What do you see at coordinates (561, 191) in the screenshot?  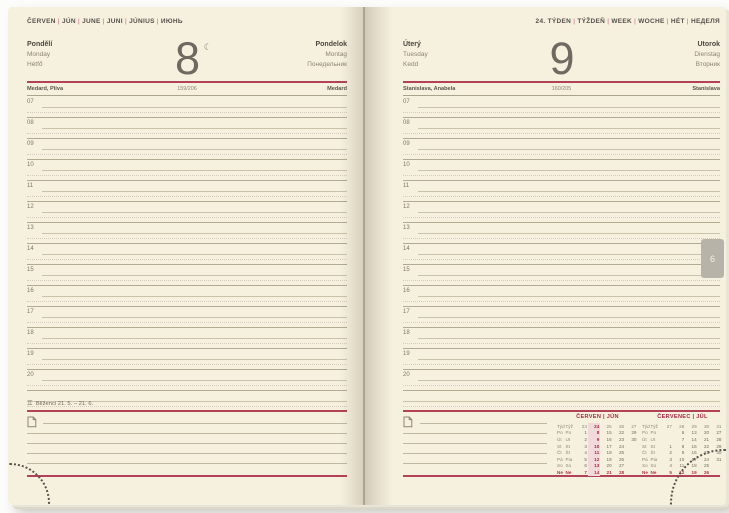 I see `hour-row: 11` at bounding box center [561, 191].